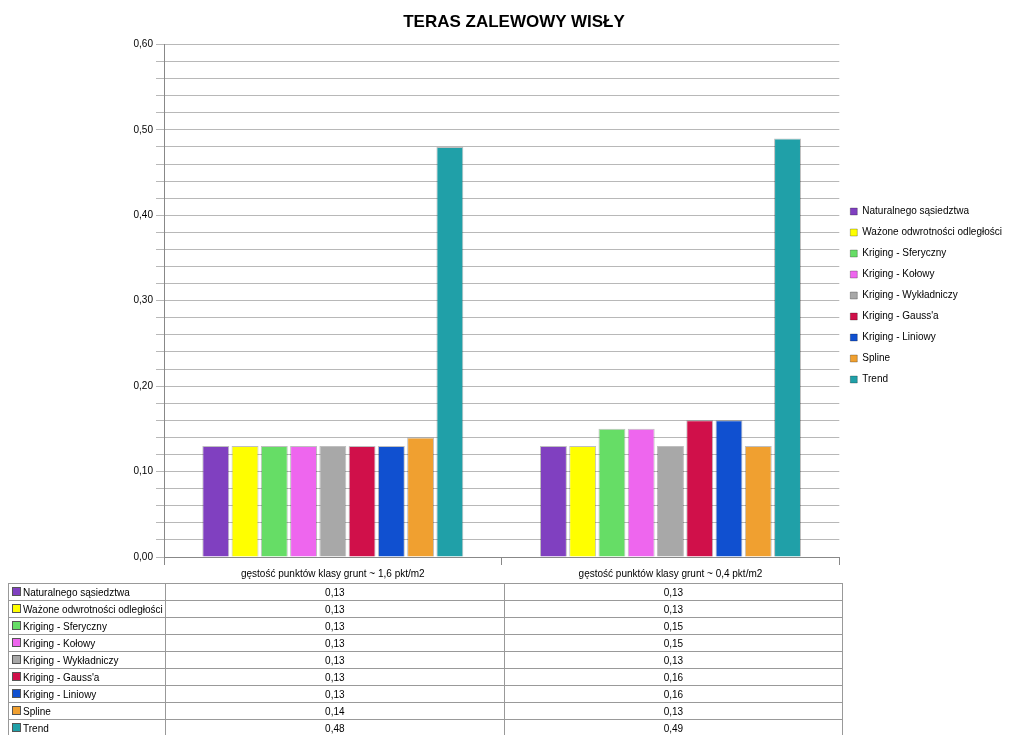  What do you see at coordinates (93, 609) in the screenshot?
I see `legend-label: Ważone odwrotności odległości` at bounding box center [93, 609].